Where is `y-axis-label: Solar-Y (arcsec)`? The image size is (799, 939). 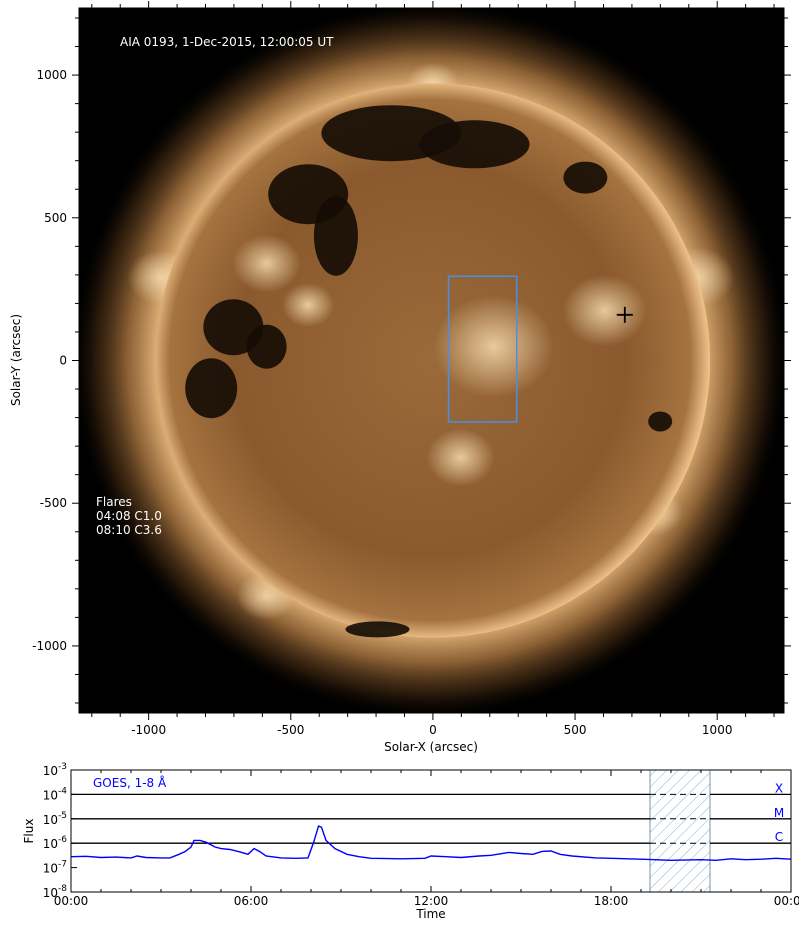
y-axis-label: Solar-Y (arcsec) is located at coordinates (16, 360).